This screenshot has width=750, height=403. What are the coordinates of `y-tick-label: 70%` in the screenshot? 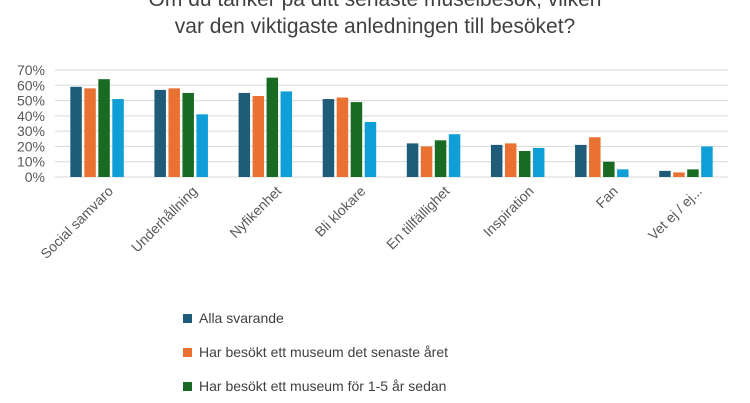 It's located at (31, 70).